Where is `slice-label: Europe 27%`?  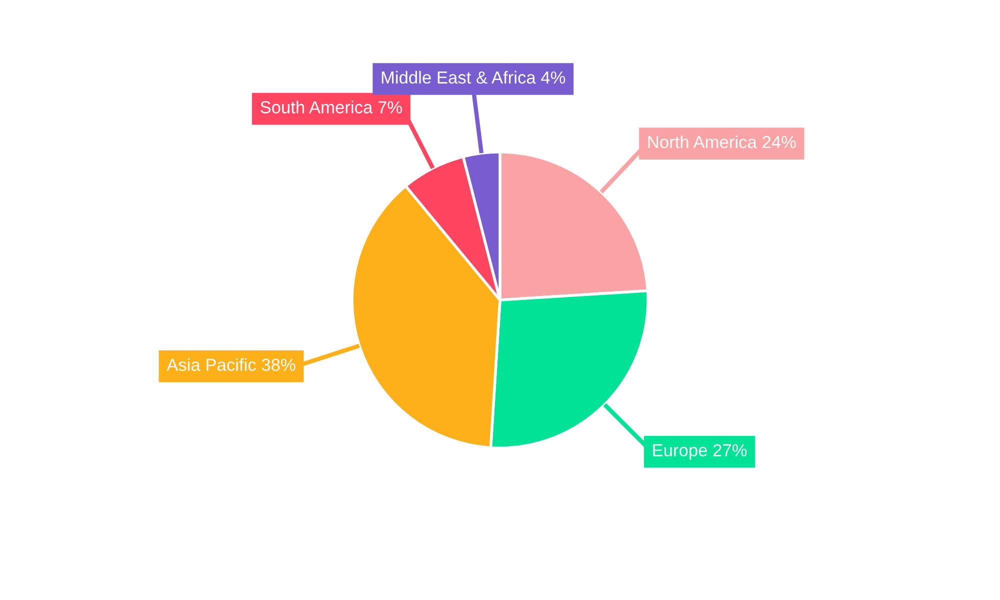
slice-label: Europe 27% is located at coordinates (700, 452).